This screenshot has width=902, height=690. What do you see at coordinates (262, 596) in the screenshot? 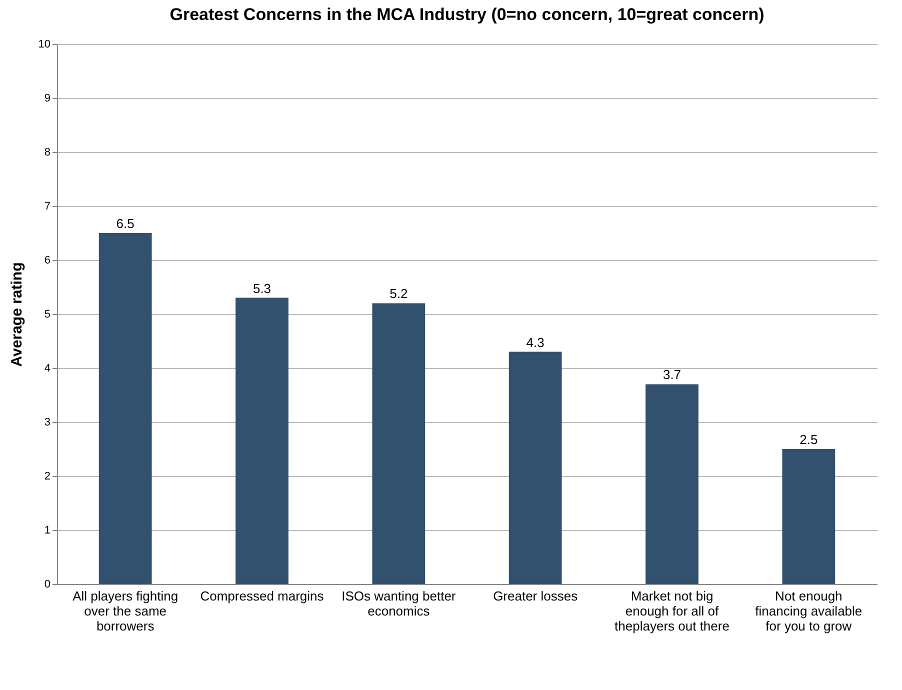
I see `x-tick-label: Compressed margins` at bounding box center [262, 596].